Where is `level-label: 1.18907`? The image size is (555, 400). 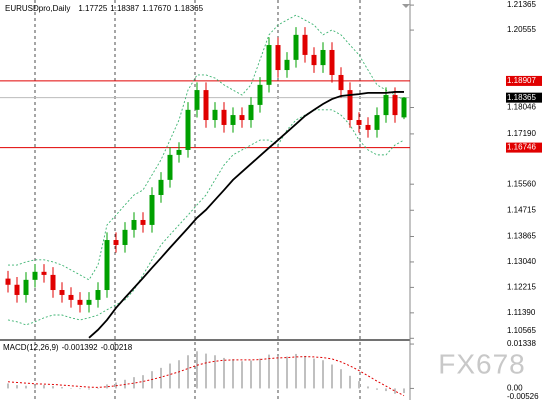 level-label: 1.18907 is located at coordinates (521, 80).